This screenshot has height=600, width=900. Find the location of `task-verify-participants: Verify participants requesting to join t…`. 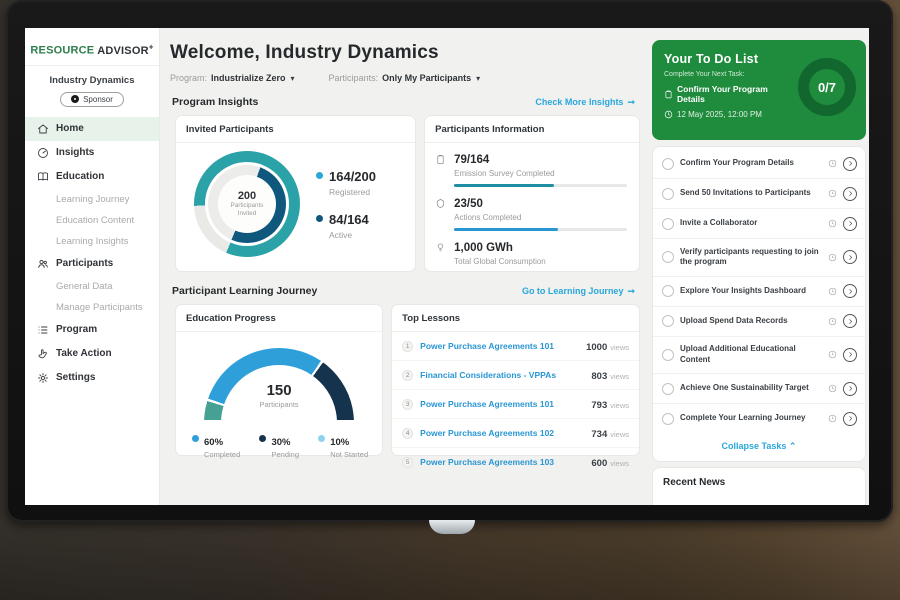

task-verify-participants: Verify participants requesting to join t… is located at coordinates (759, 258).